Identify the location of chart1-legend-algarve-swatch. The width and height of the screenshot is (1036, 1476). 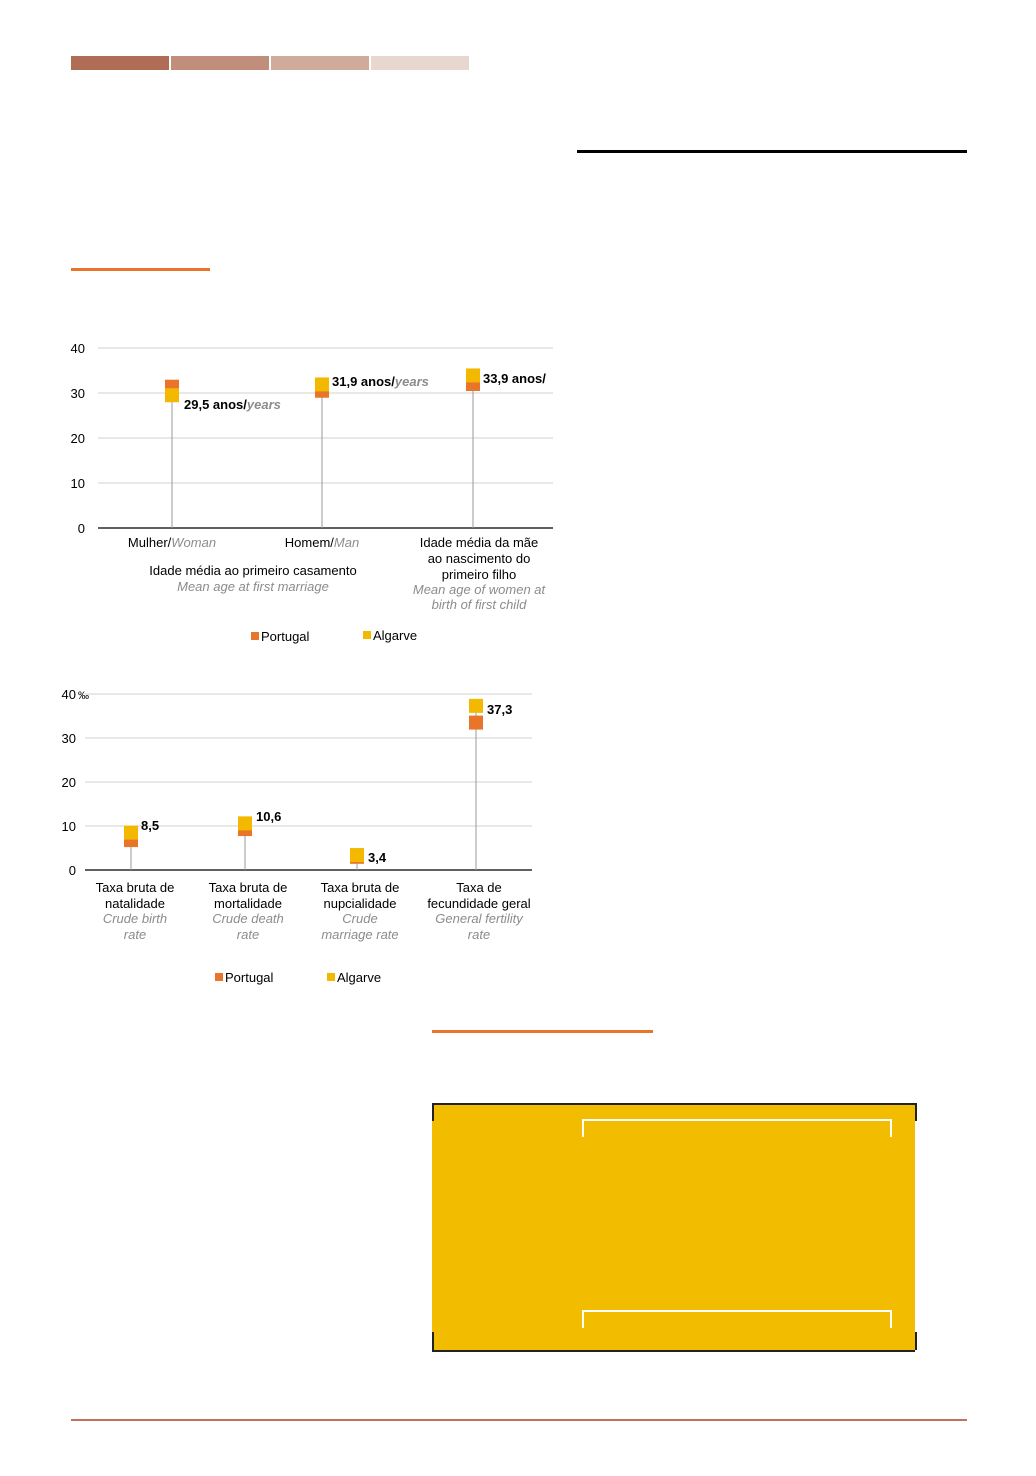
(367, 635).